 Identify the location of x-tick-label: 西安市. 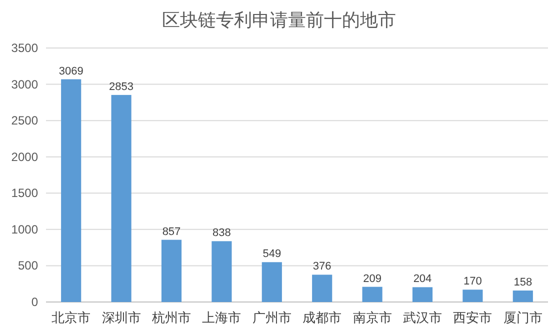
(472, 317).